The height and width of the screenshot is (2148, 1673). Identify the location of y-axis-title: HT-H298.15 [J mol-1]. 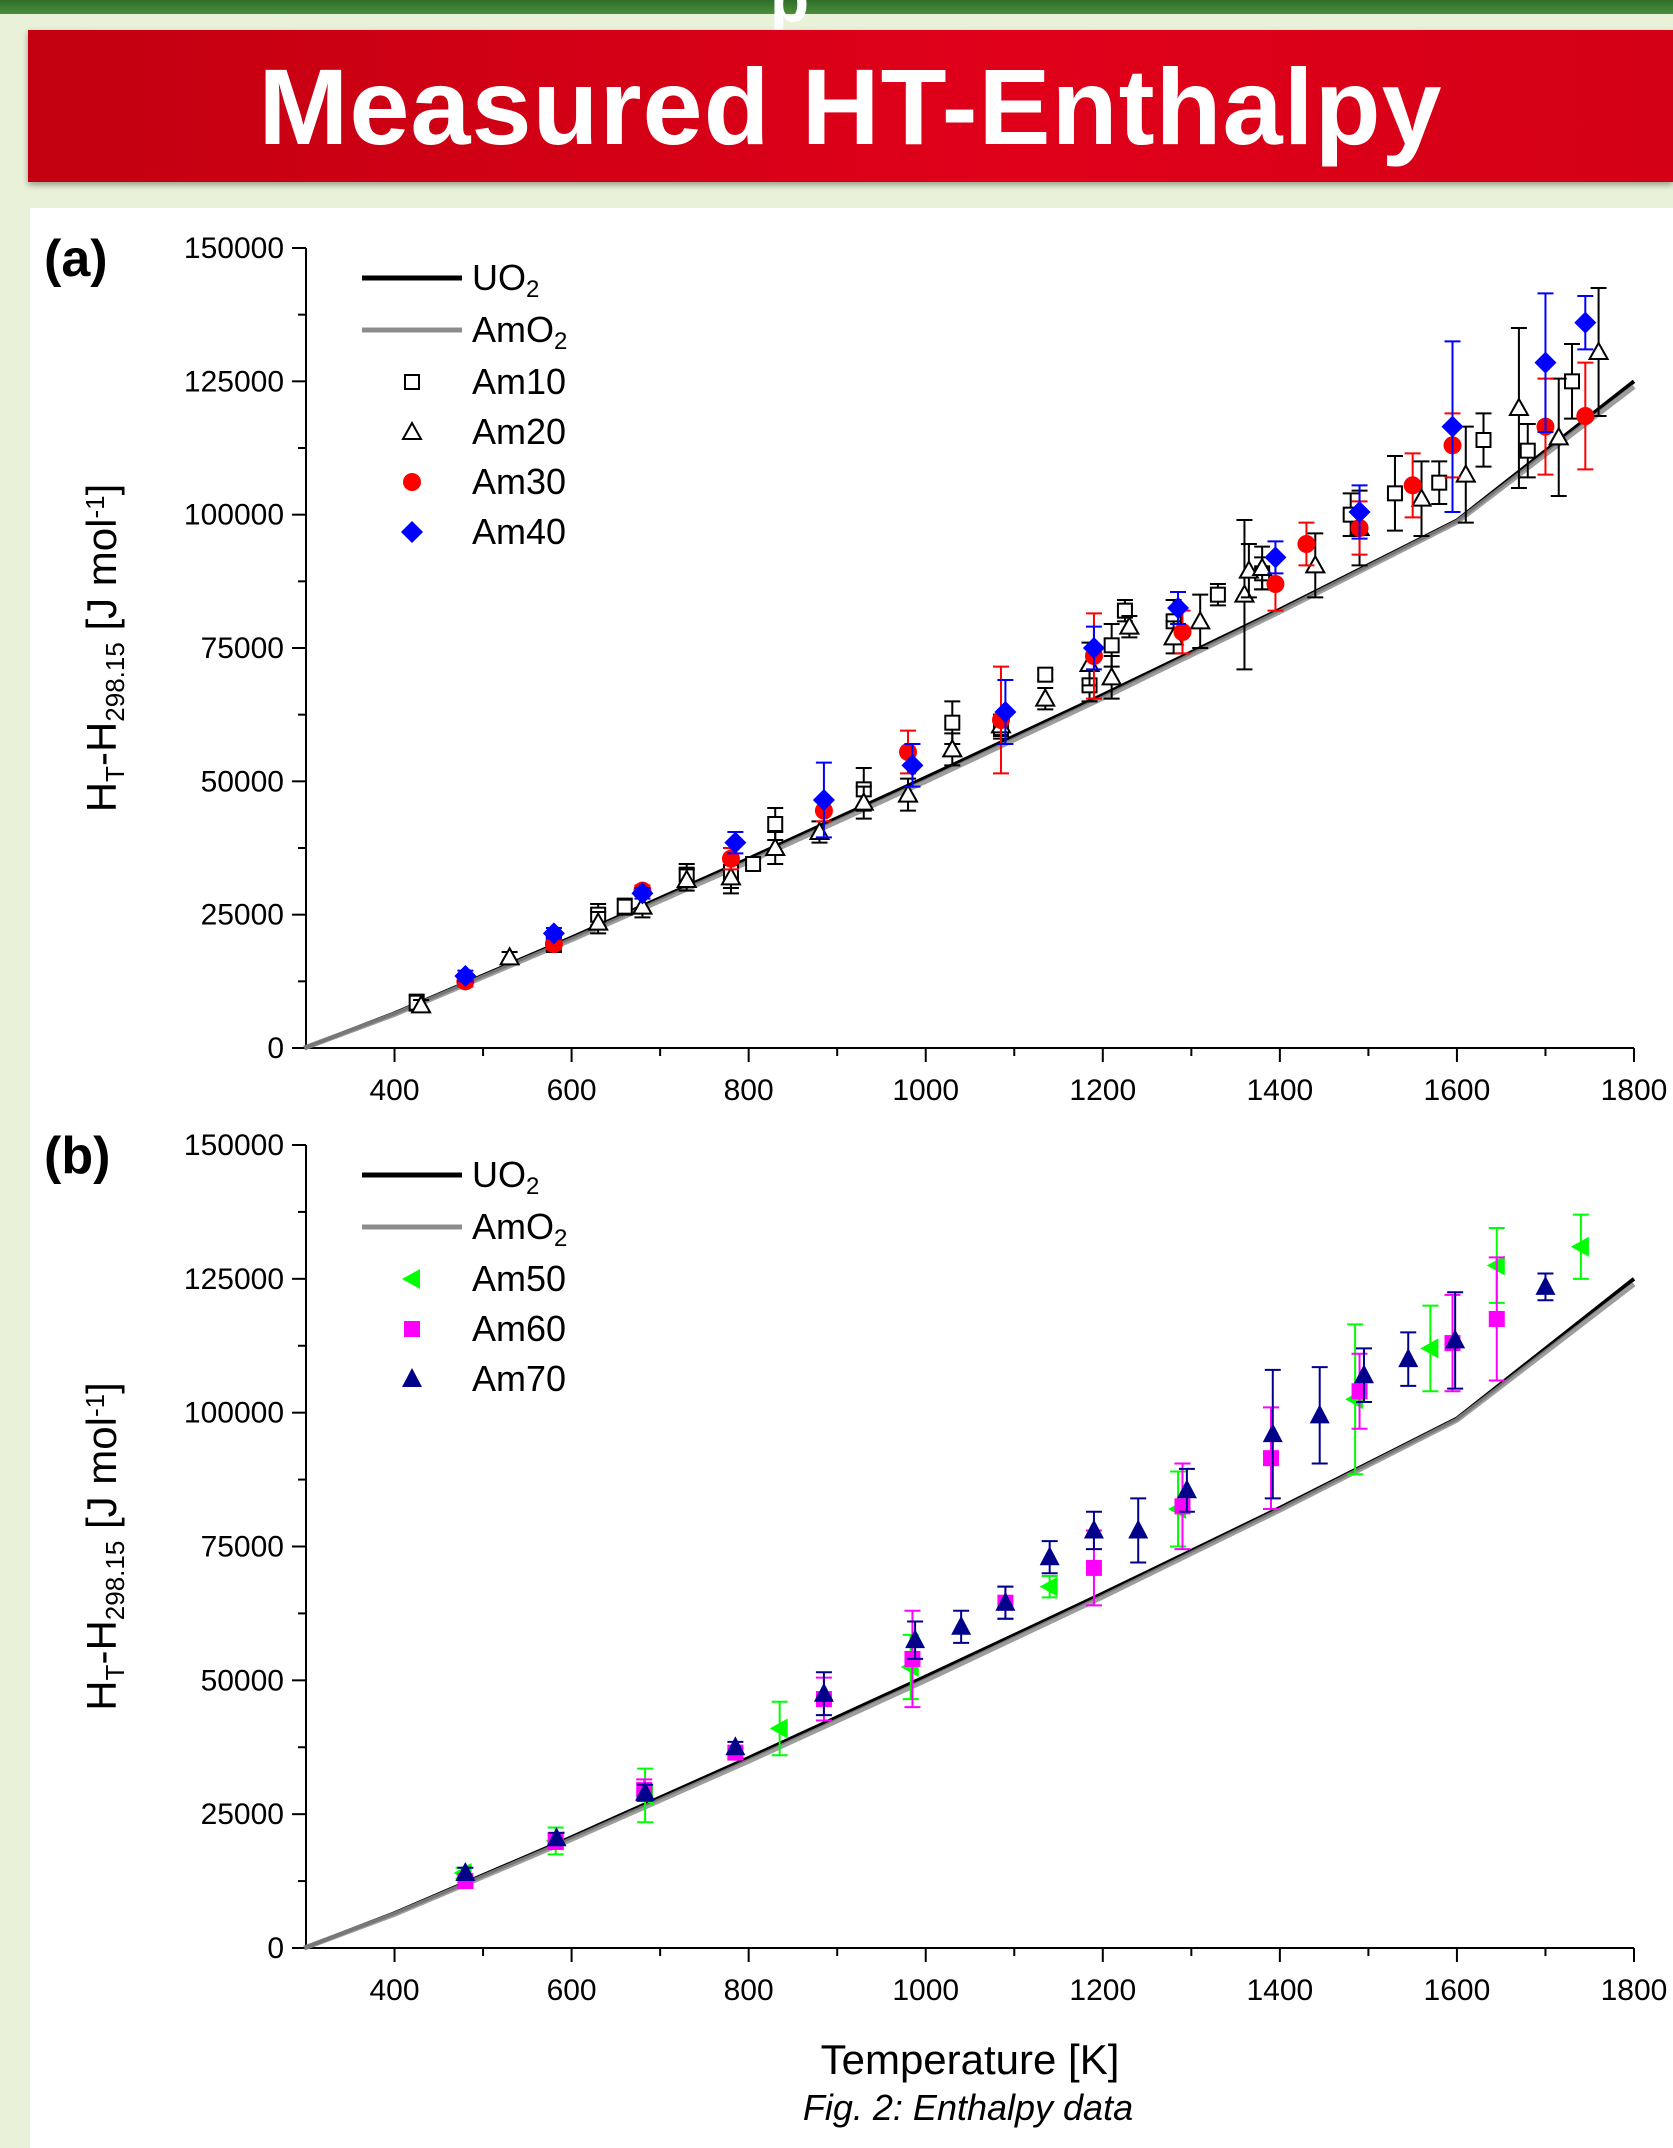
(104, 1546).